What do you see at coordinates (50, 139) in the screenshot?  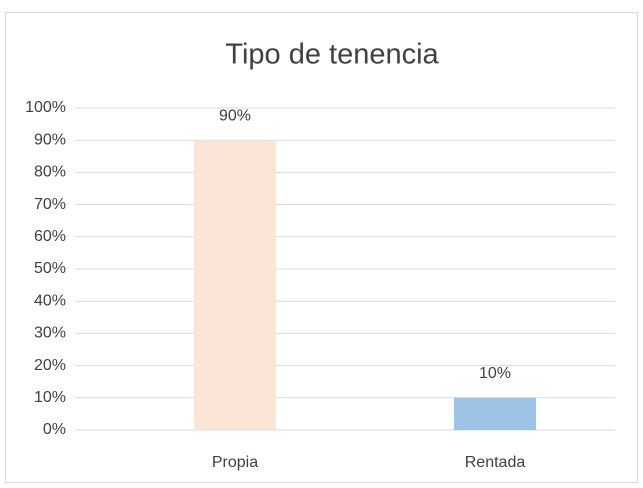 I see `y-tick-label: 90%` at bounding box center [50, 139].